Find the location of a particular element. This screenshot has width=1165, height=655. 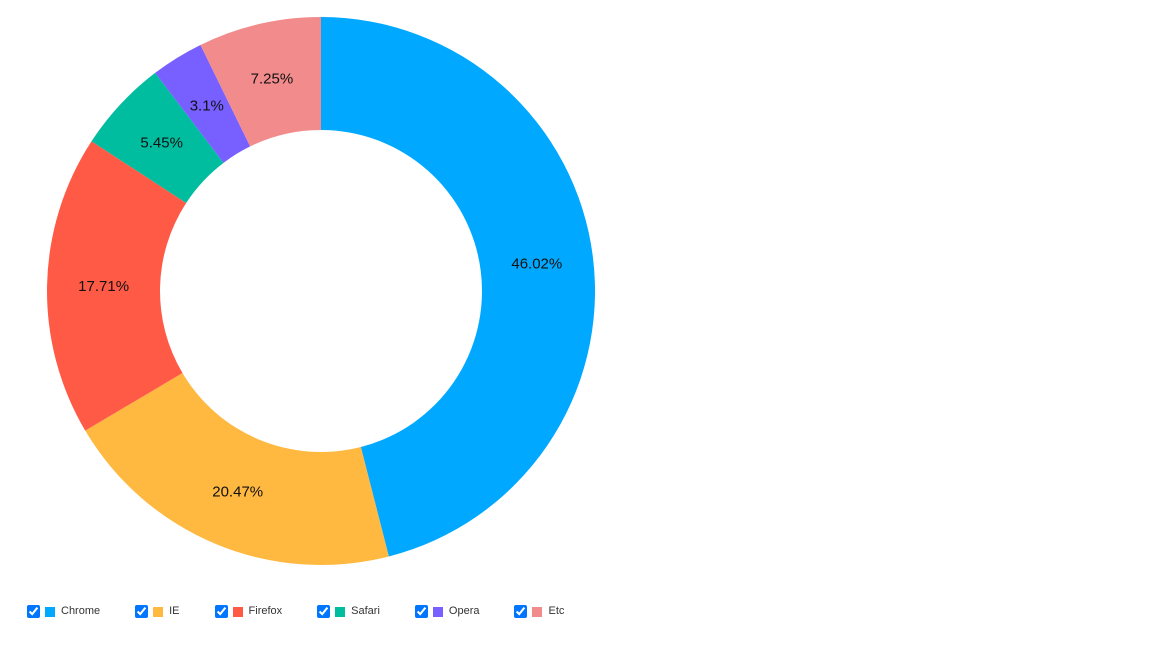

pie-segment-label-opera: 3.1% is located at coordinates (207, 105).